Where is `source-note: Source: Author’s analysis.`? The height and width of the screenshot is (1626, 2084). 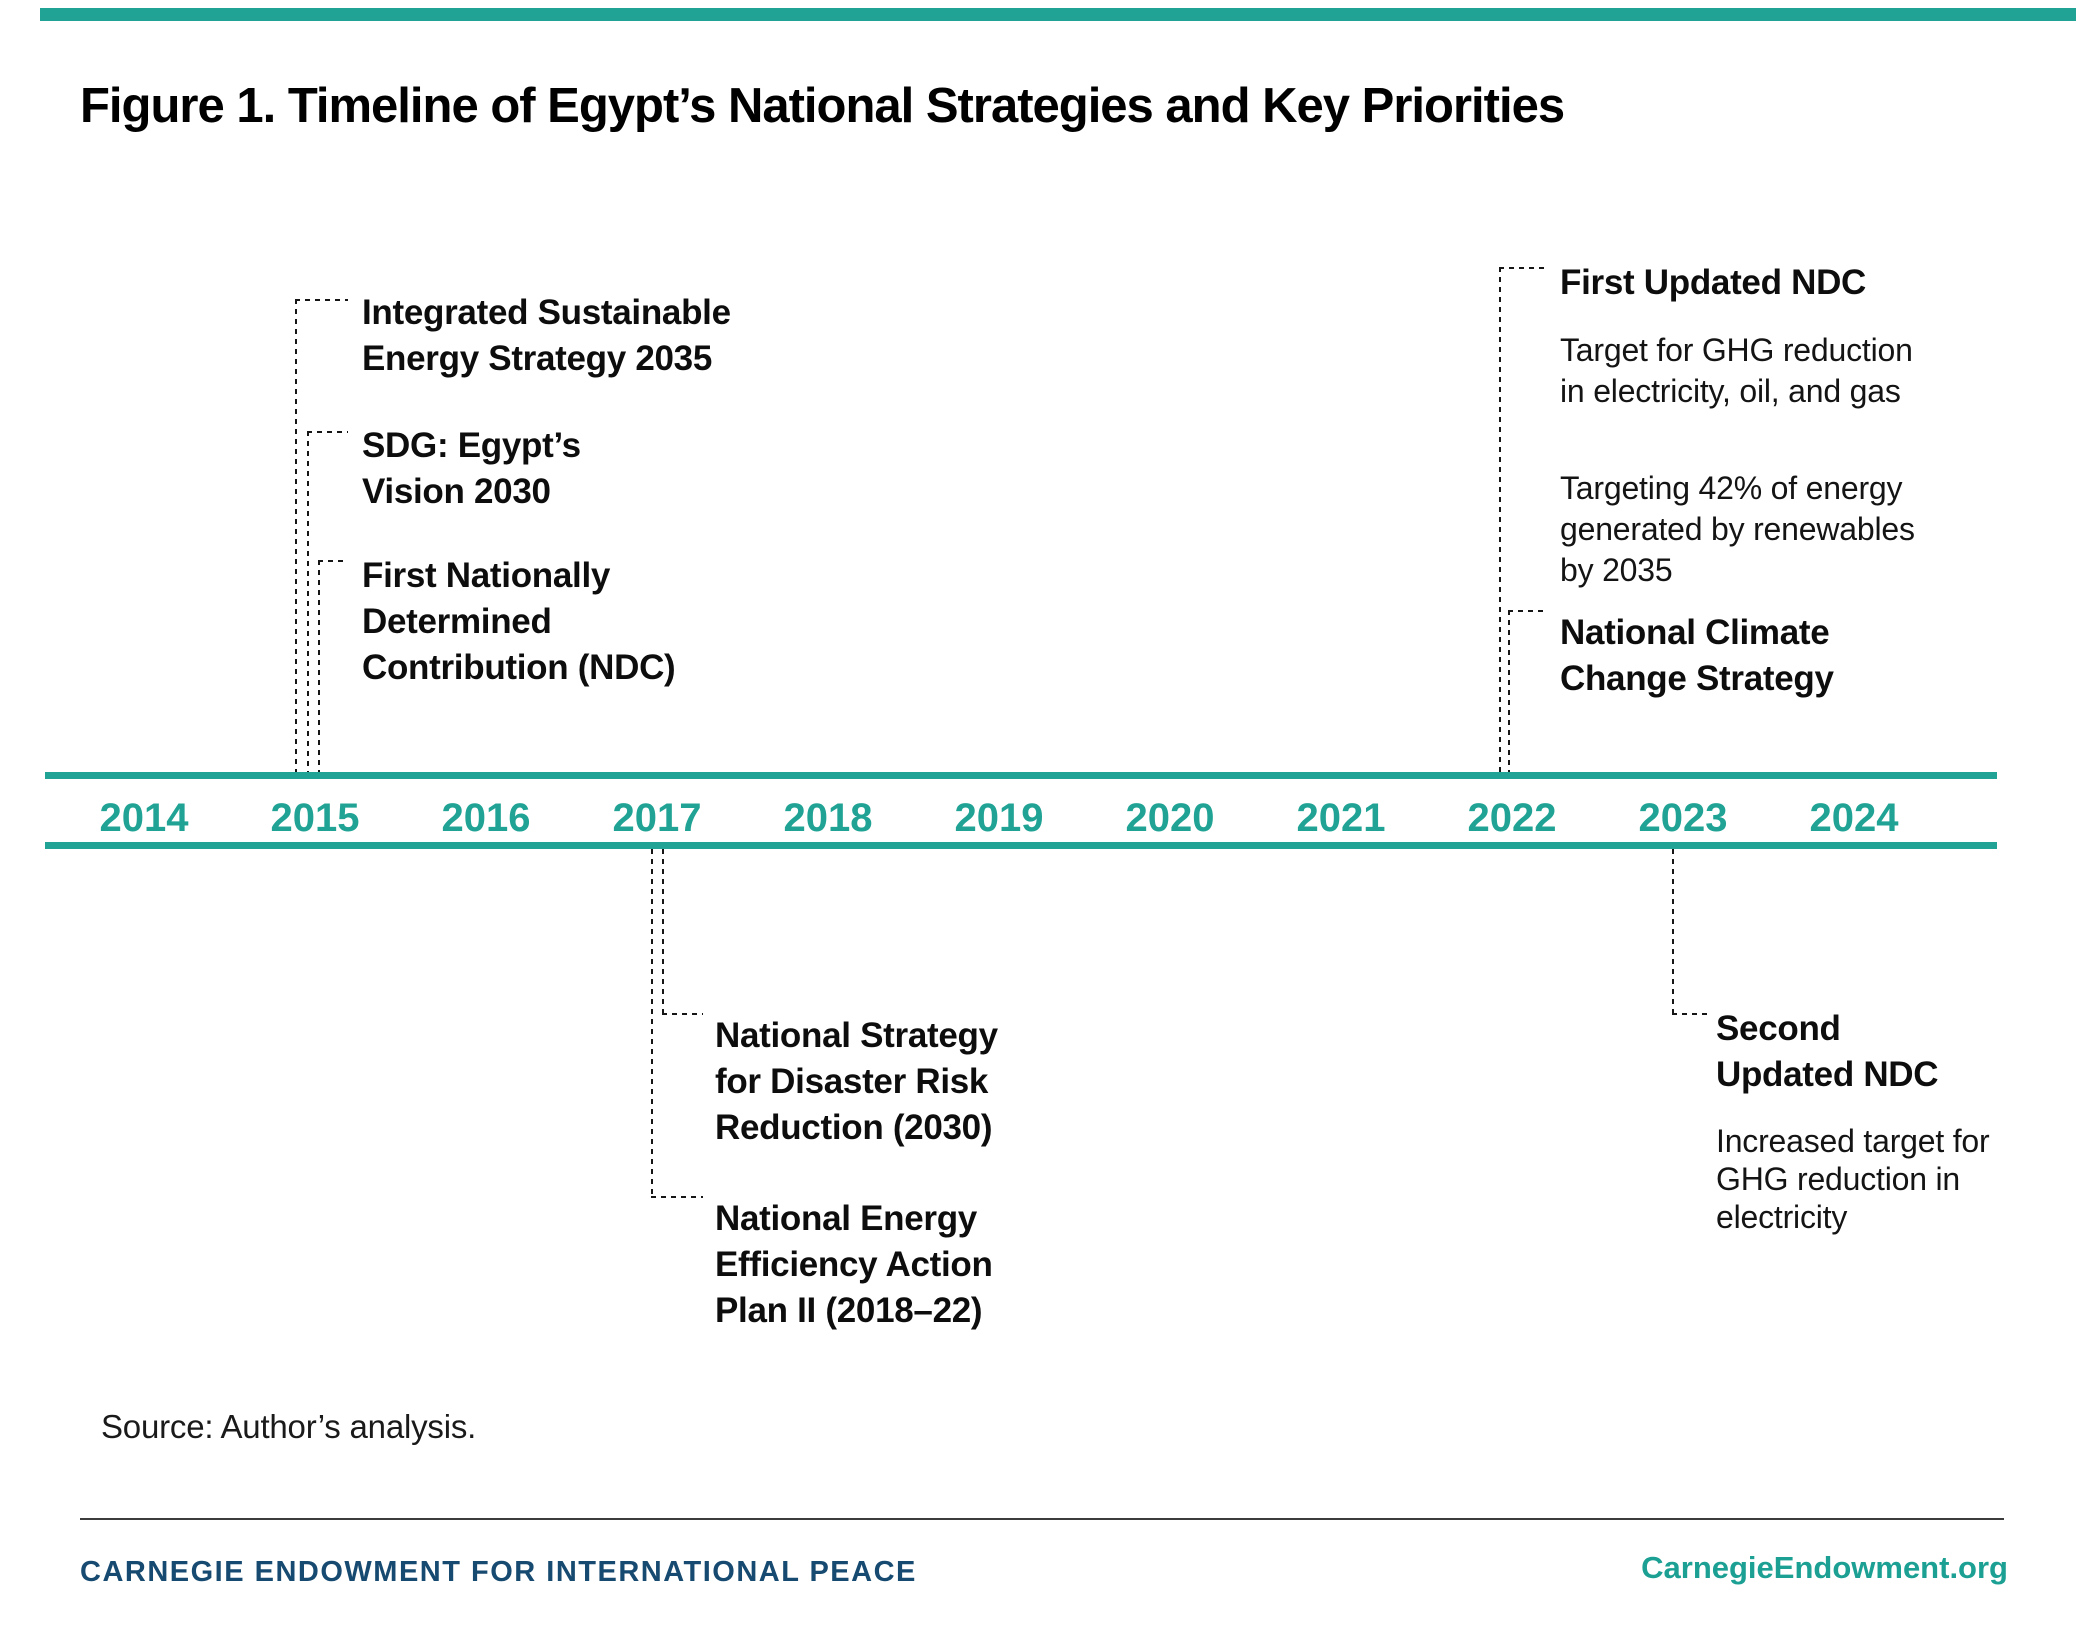
source-note: Source: Author’s analysis. is located at coordinates (289, 1426).